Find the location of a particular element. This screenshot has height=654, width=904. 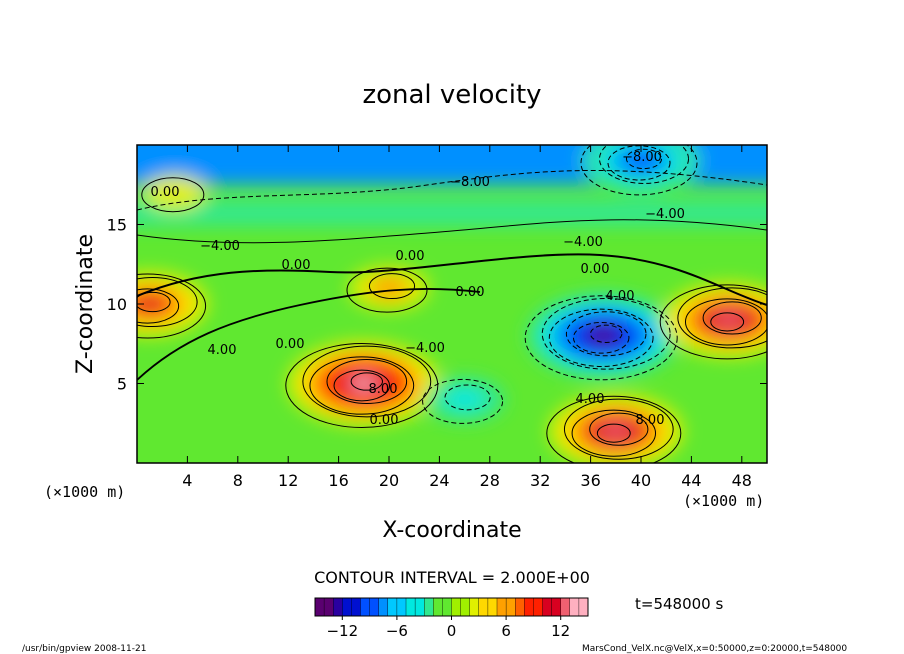

colorbar-cells is located at coordinates (451, 607).